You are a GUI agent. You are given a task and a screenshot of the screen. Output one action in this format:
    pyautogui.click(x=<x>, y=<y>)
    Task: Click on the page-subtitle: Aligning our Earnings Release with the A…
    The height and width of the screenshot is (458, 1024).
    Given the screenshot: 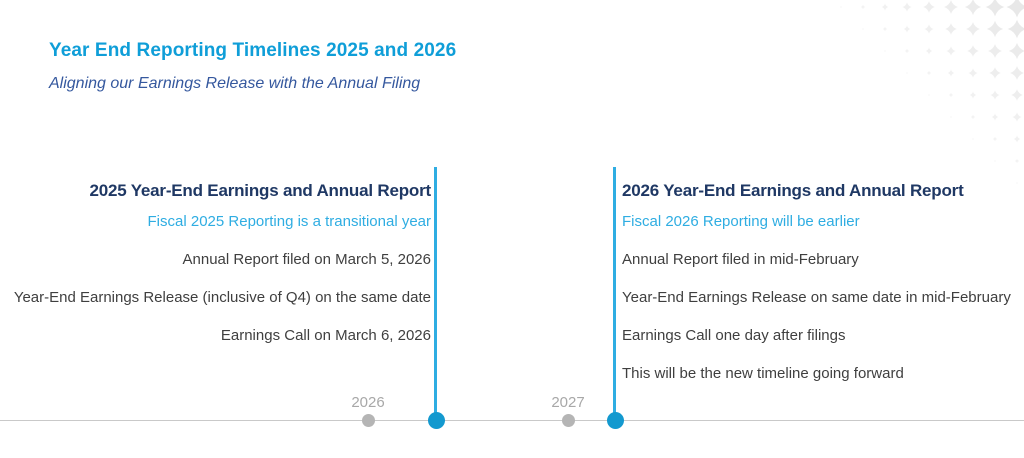 What is the action you would take?
    pyautogui.click(x=235, y=83)
    